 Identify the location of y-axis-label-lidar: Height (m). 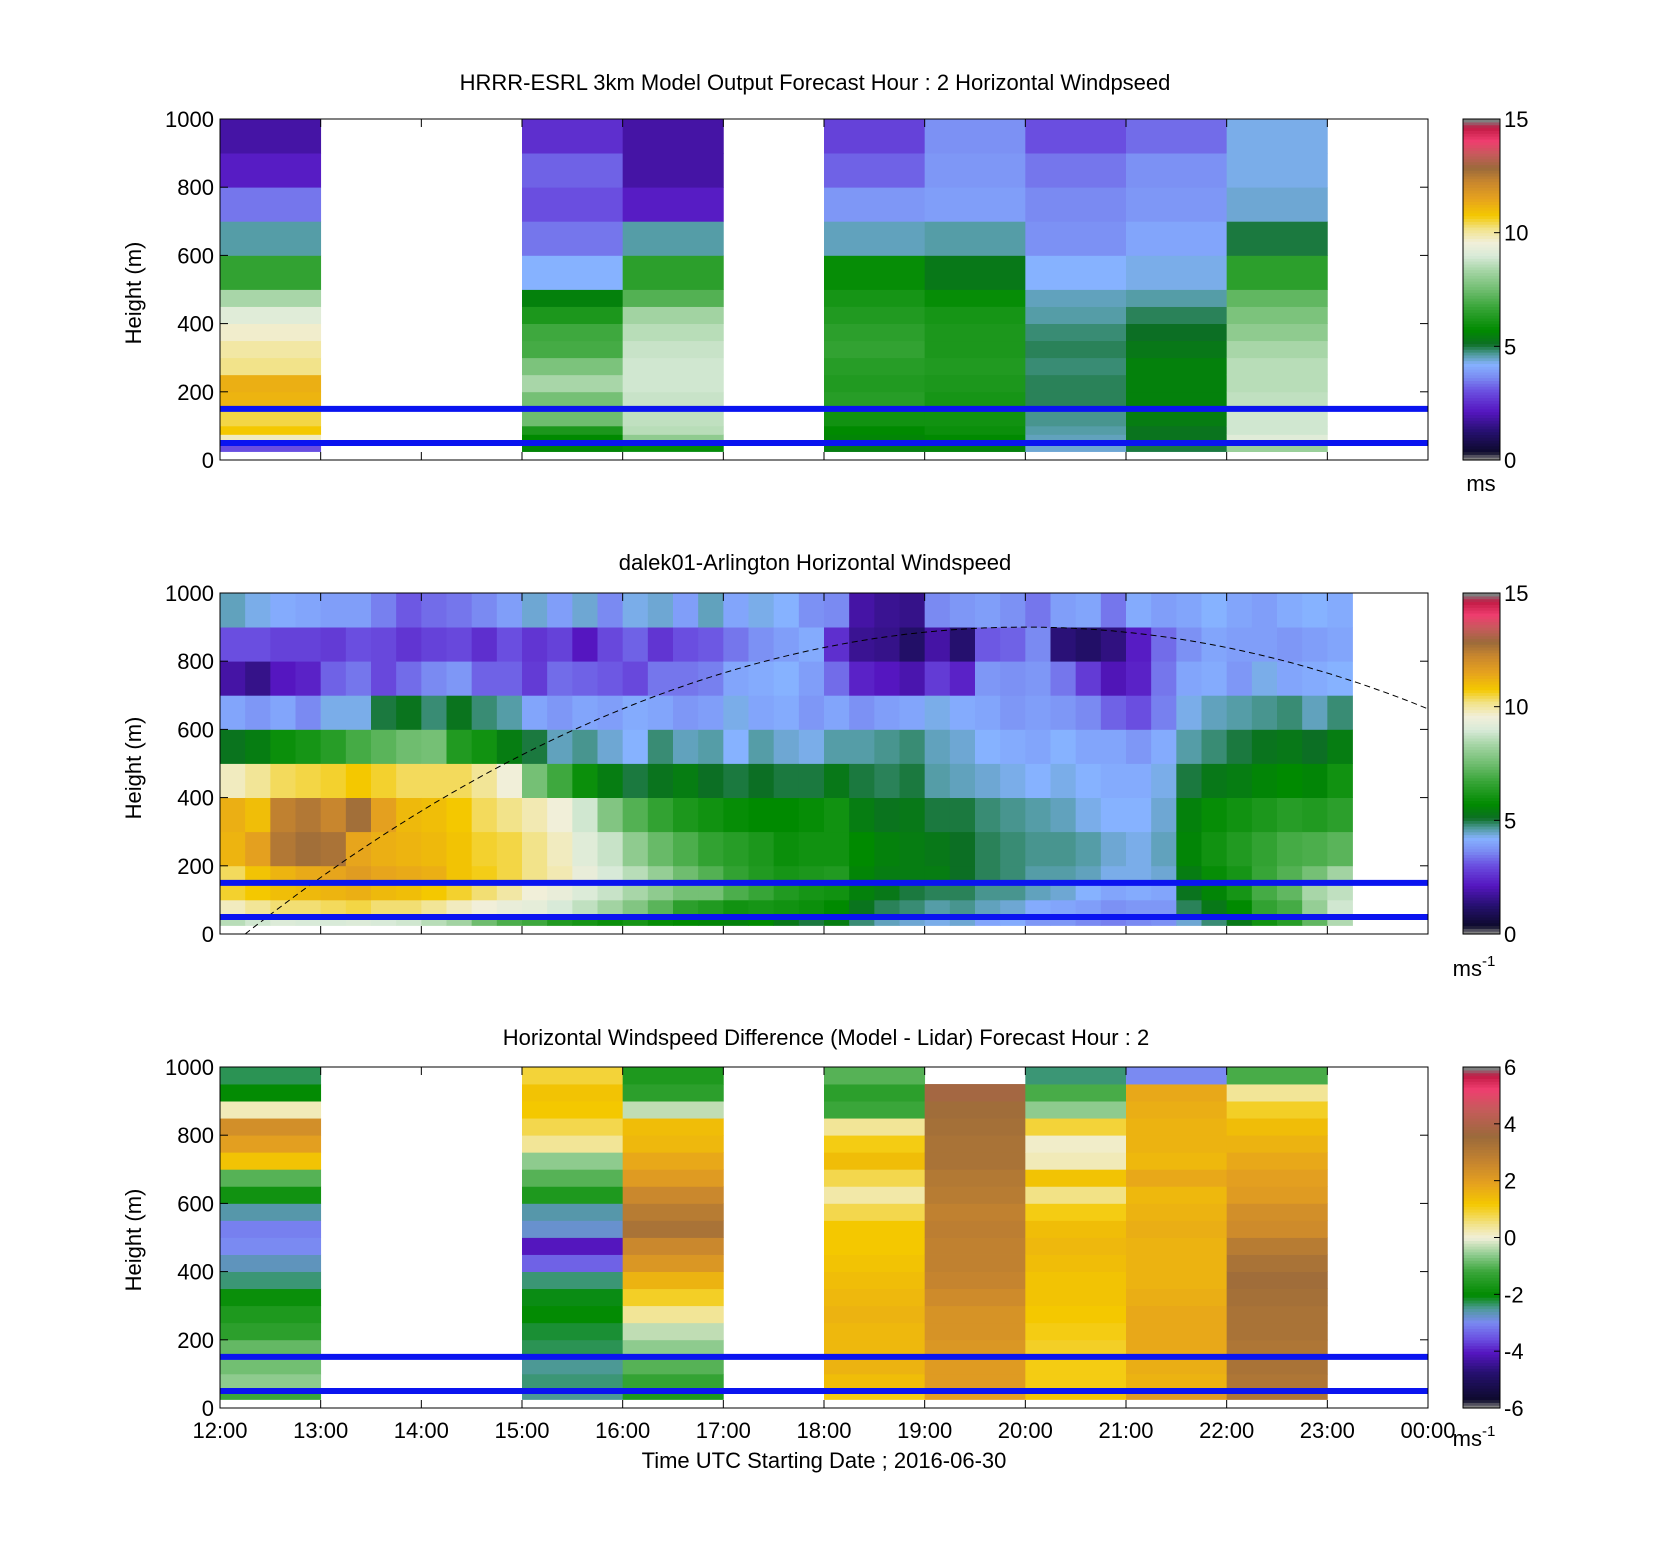
(133, 768).